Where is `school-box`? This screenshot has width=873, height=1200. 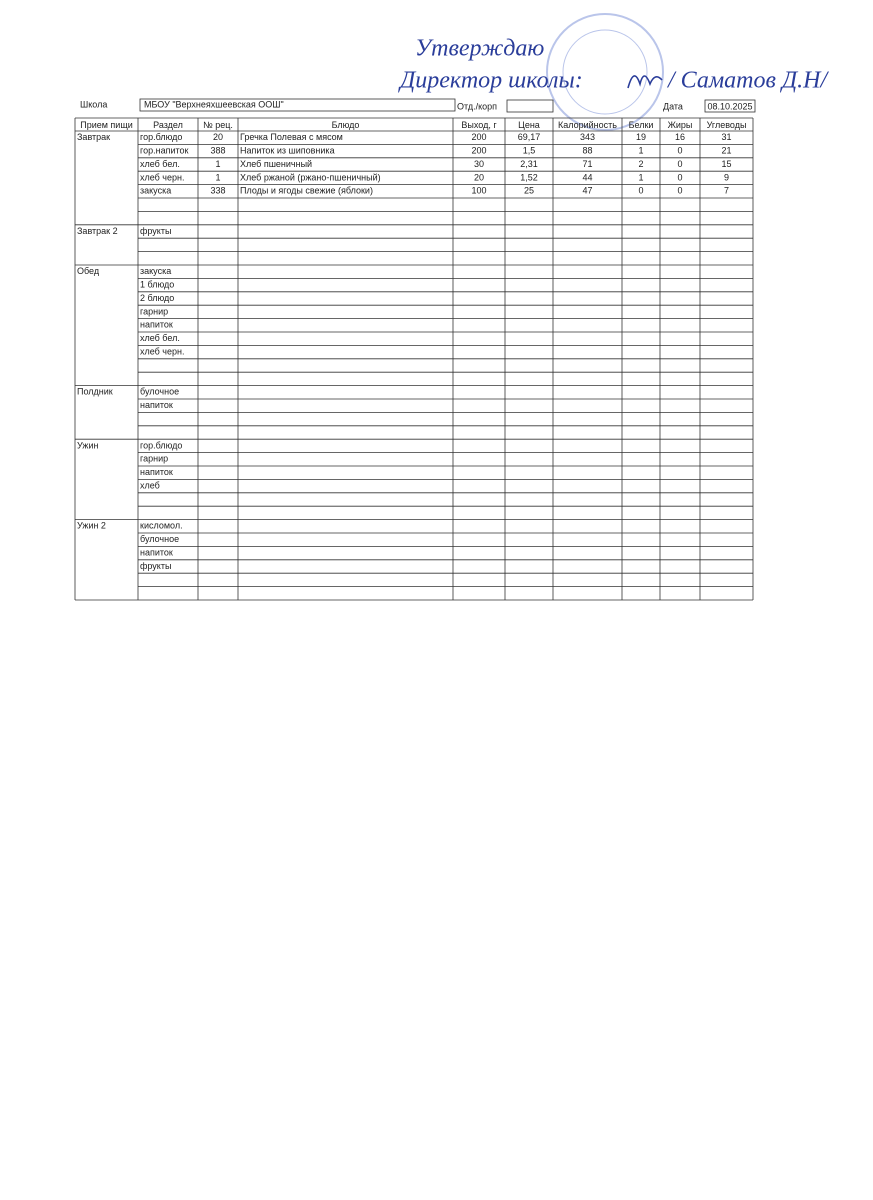 school-box is located at coordinates (297, 105).